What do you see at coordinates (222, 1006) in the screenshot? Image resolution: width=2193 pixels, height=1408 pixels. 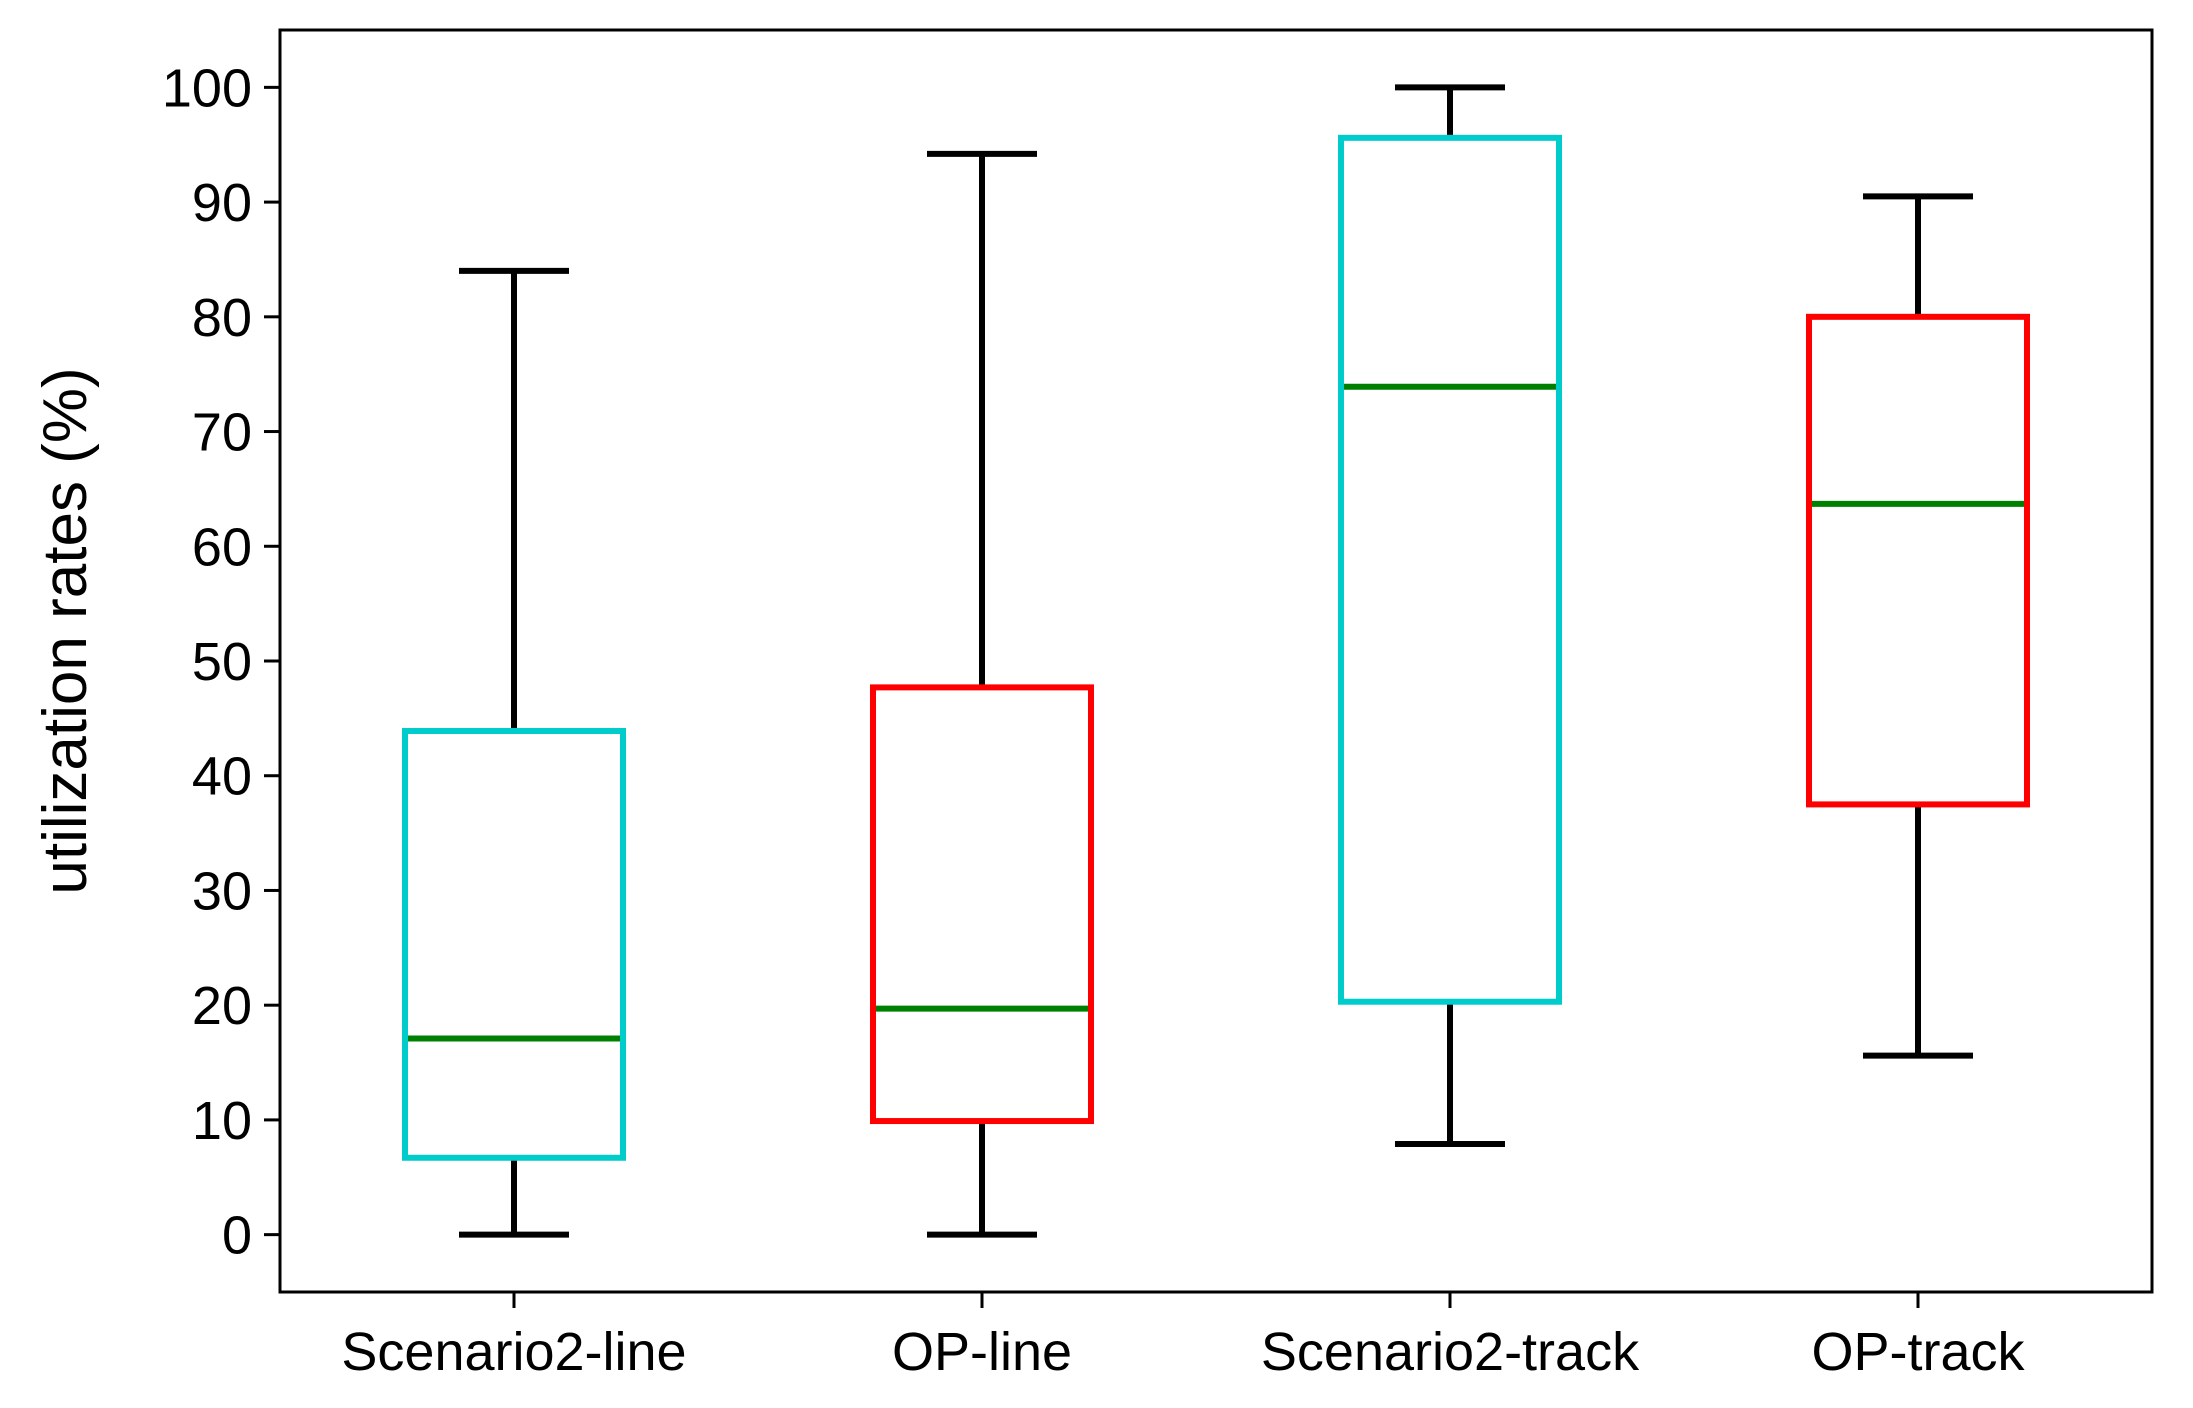 I see `y-tick-label: 20` at bounding box center [222, 1006].